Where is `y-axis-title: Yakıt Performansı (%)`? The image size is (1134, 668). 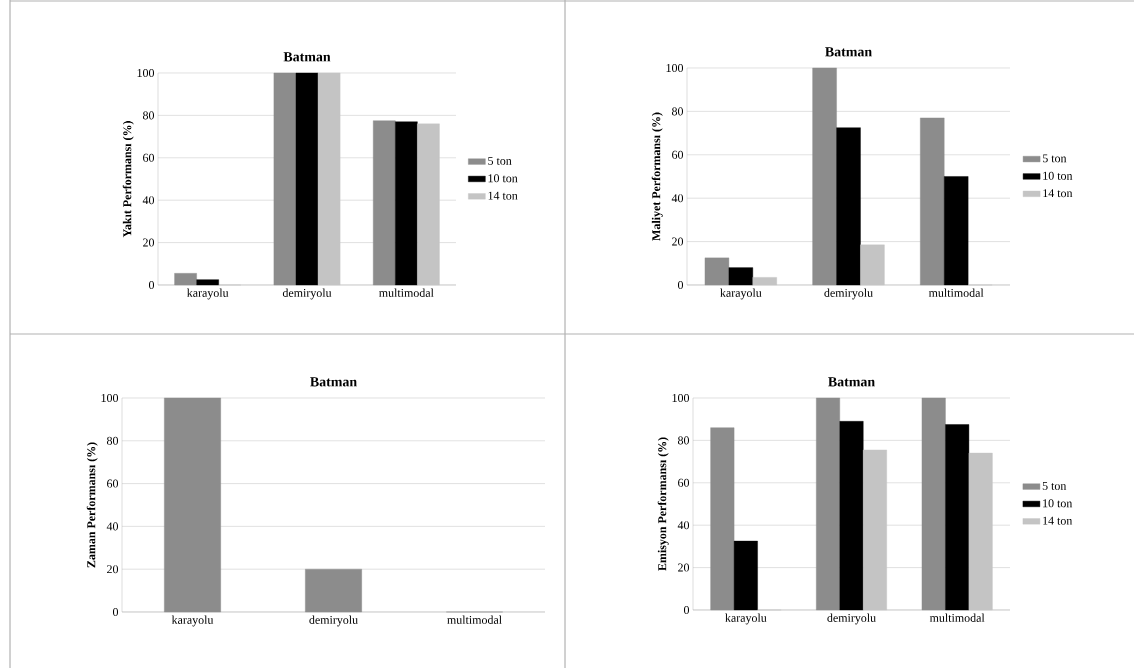
y-axis-title: Yakıt Performansı (%) is located at coordinates (128, 179).